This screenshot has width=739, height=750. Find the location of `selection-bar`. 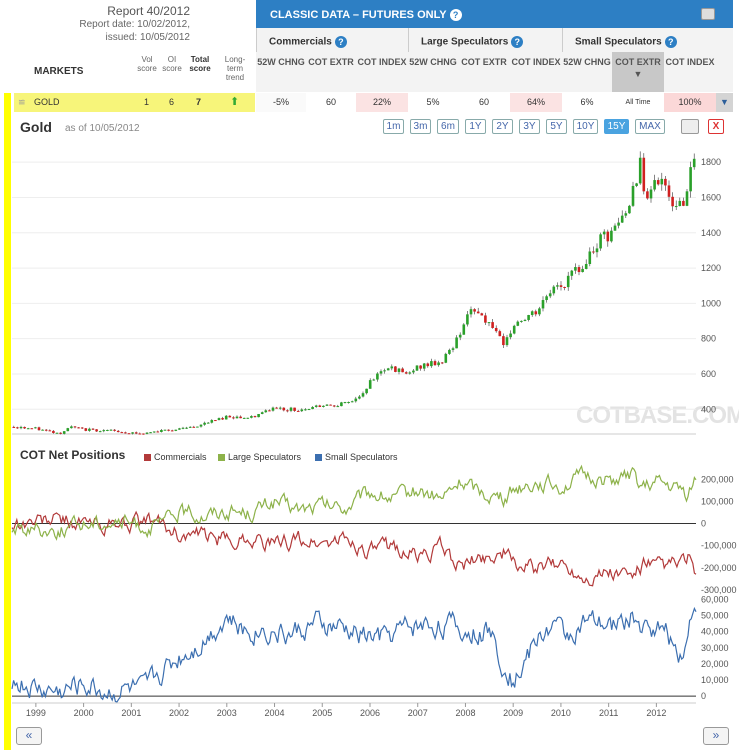

selection-bar is located at coordinates (7, 421).